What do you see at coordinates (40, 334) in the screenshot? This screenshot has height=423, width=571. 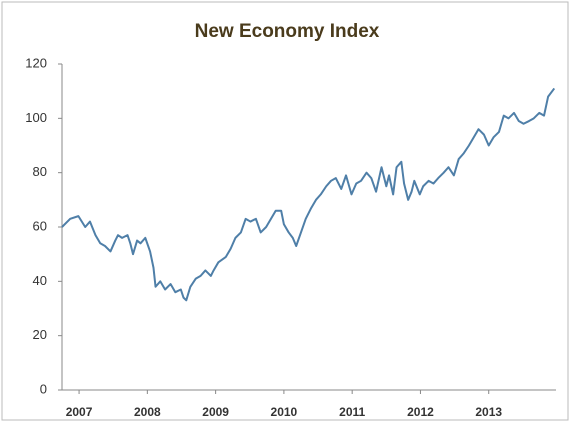 I see `y-tick-label: 20` at bounding box center [40, 334].